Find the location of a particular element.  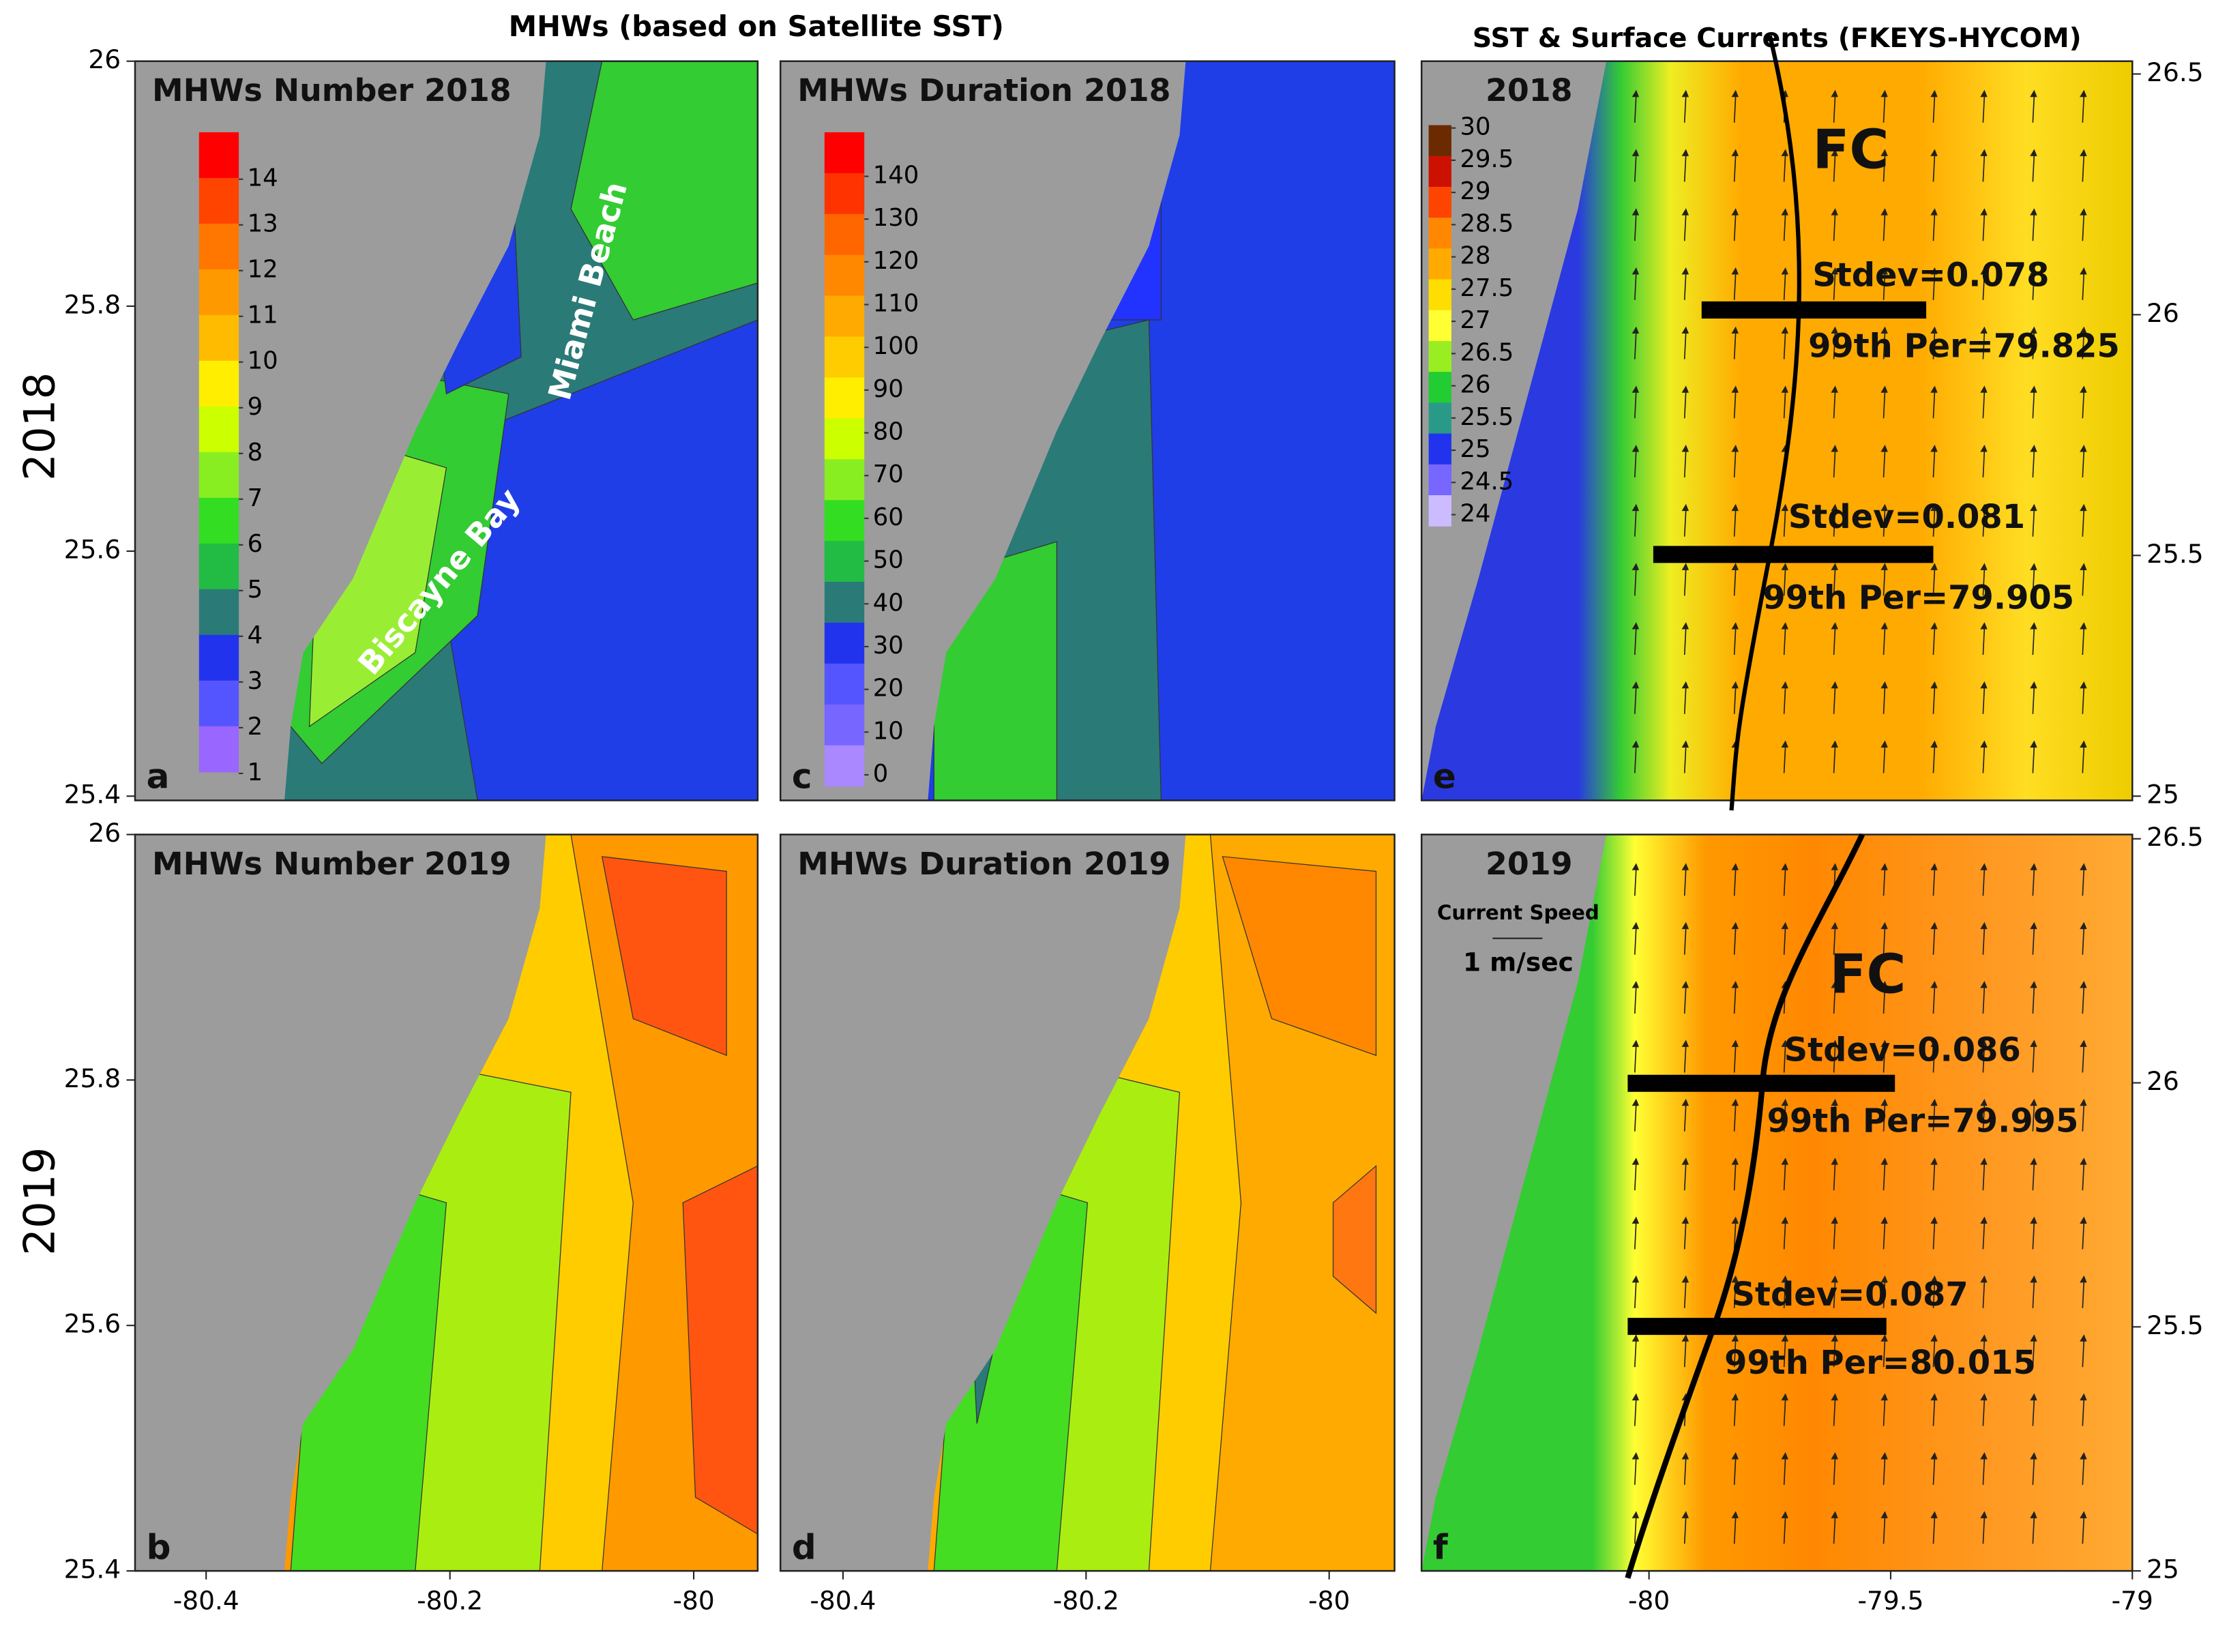

tick-label: 25.5 is located at coordinates (2174, 554).